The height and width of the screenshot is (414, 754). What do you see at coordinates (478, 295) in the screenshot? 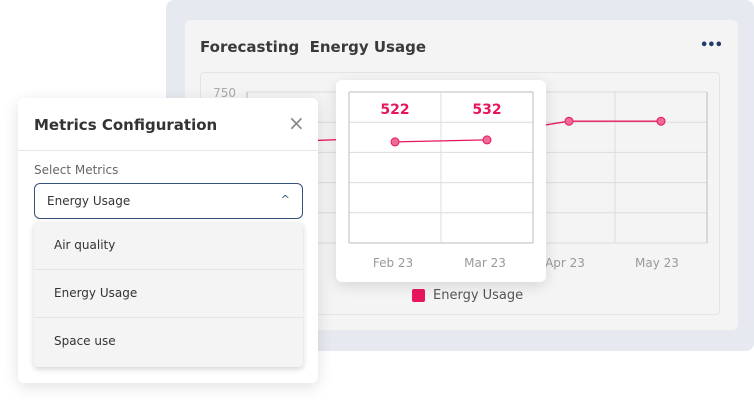
I see `legend-label: Energy Usage` at bounding box center [478, 295].